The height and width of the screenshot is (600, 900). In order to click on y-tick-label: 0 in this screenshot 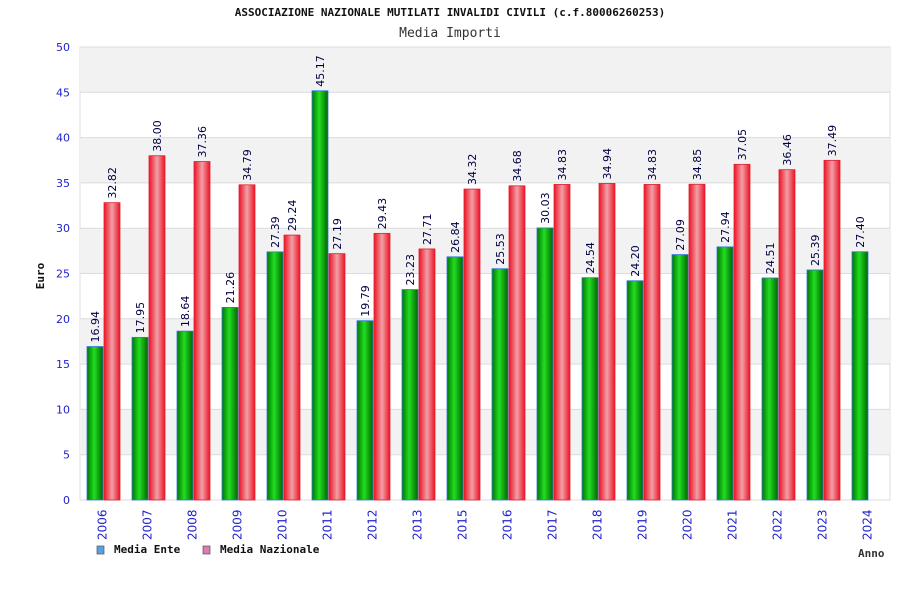, I will do `click(66, 500)`.